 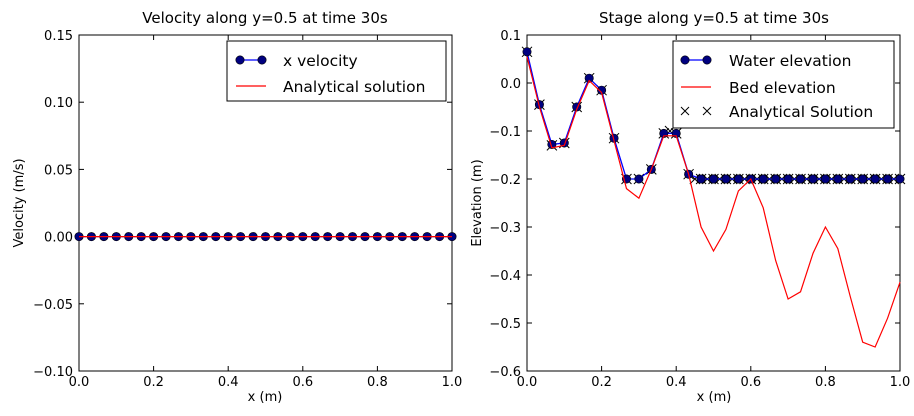 What do you see at coordinates (505, 180) in the screenshot?
I see `y-tick-label: −0.2` at bounding box center [505, 180].